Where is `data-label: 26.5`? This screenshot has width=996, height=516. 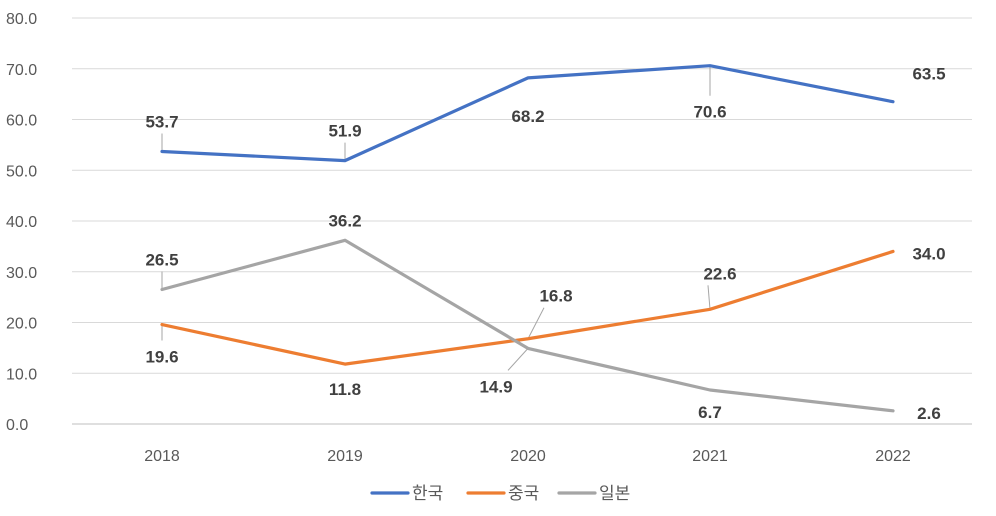
data-label: 26.5 is located at coordinates (161, 260).